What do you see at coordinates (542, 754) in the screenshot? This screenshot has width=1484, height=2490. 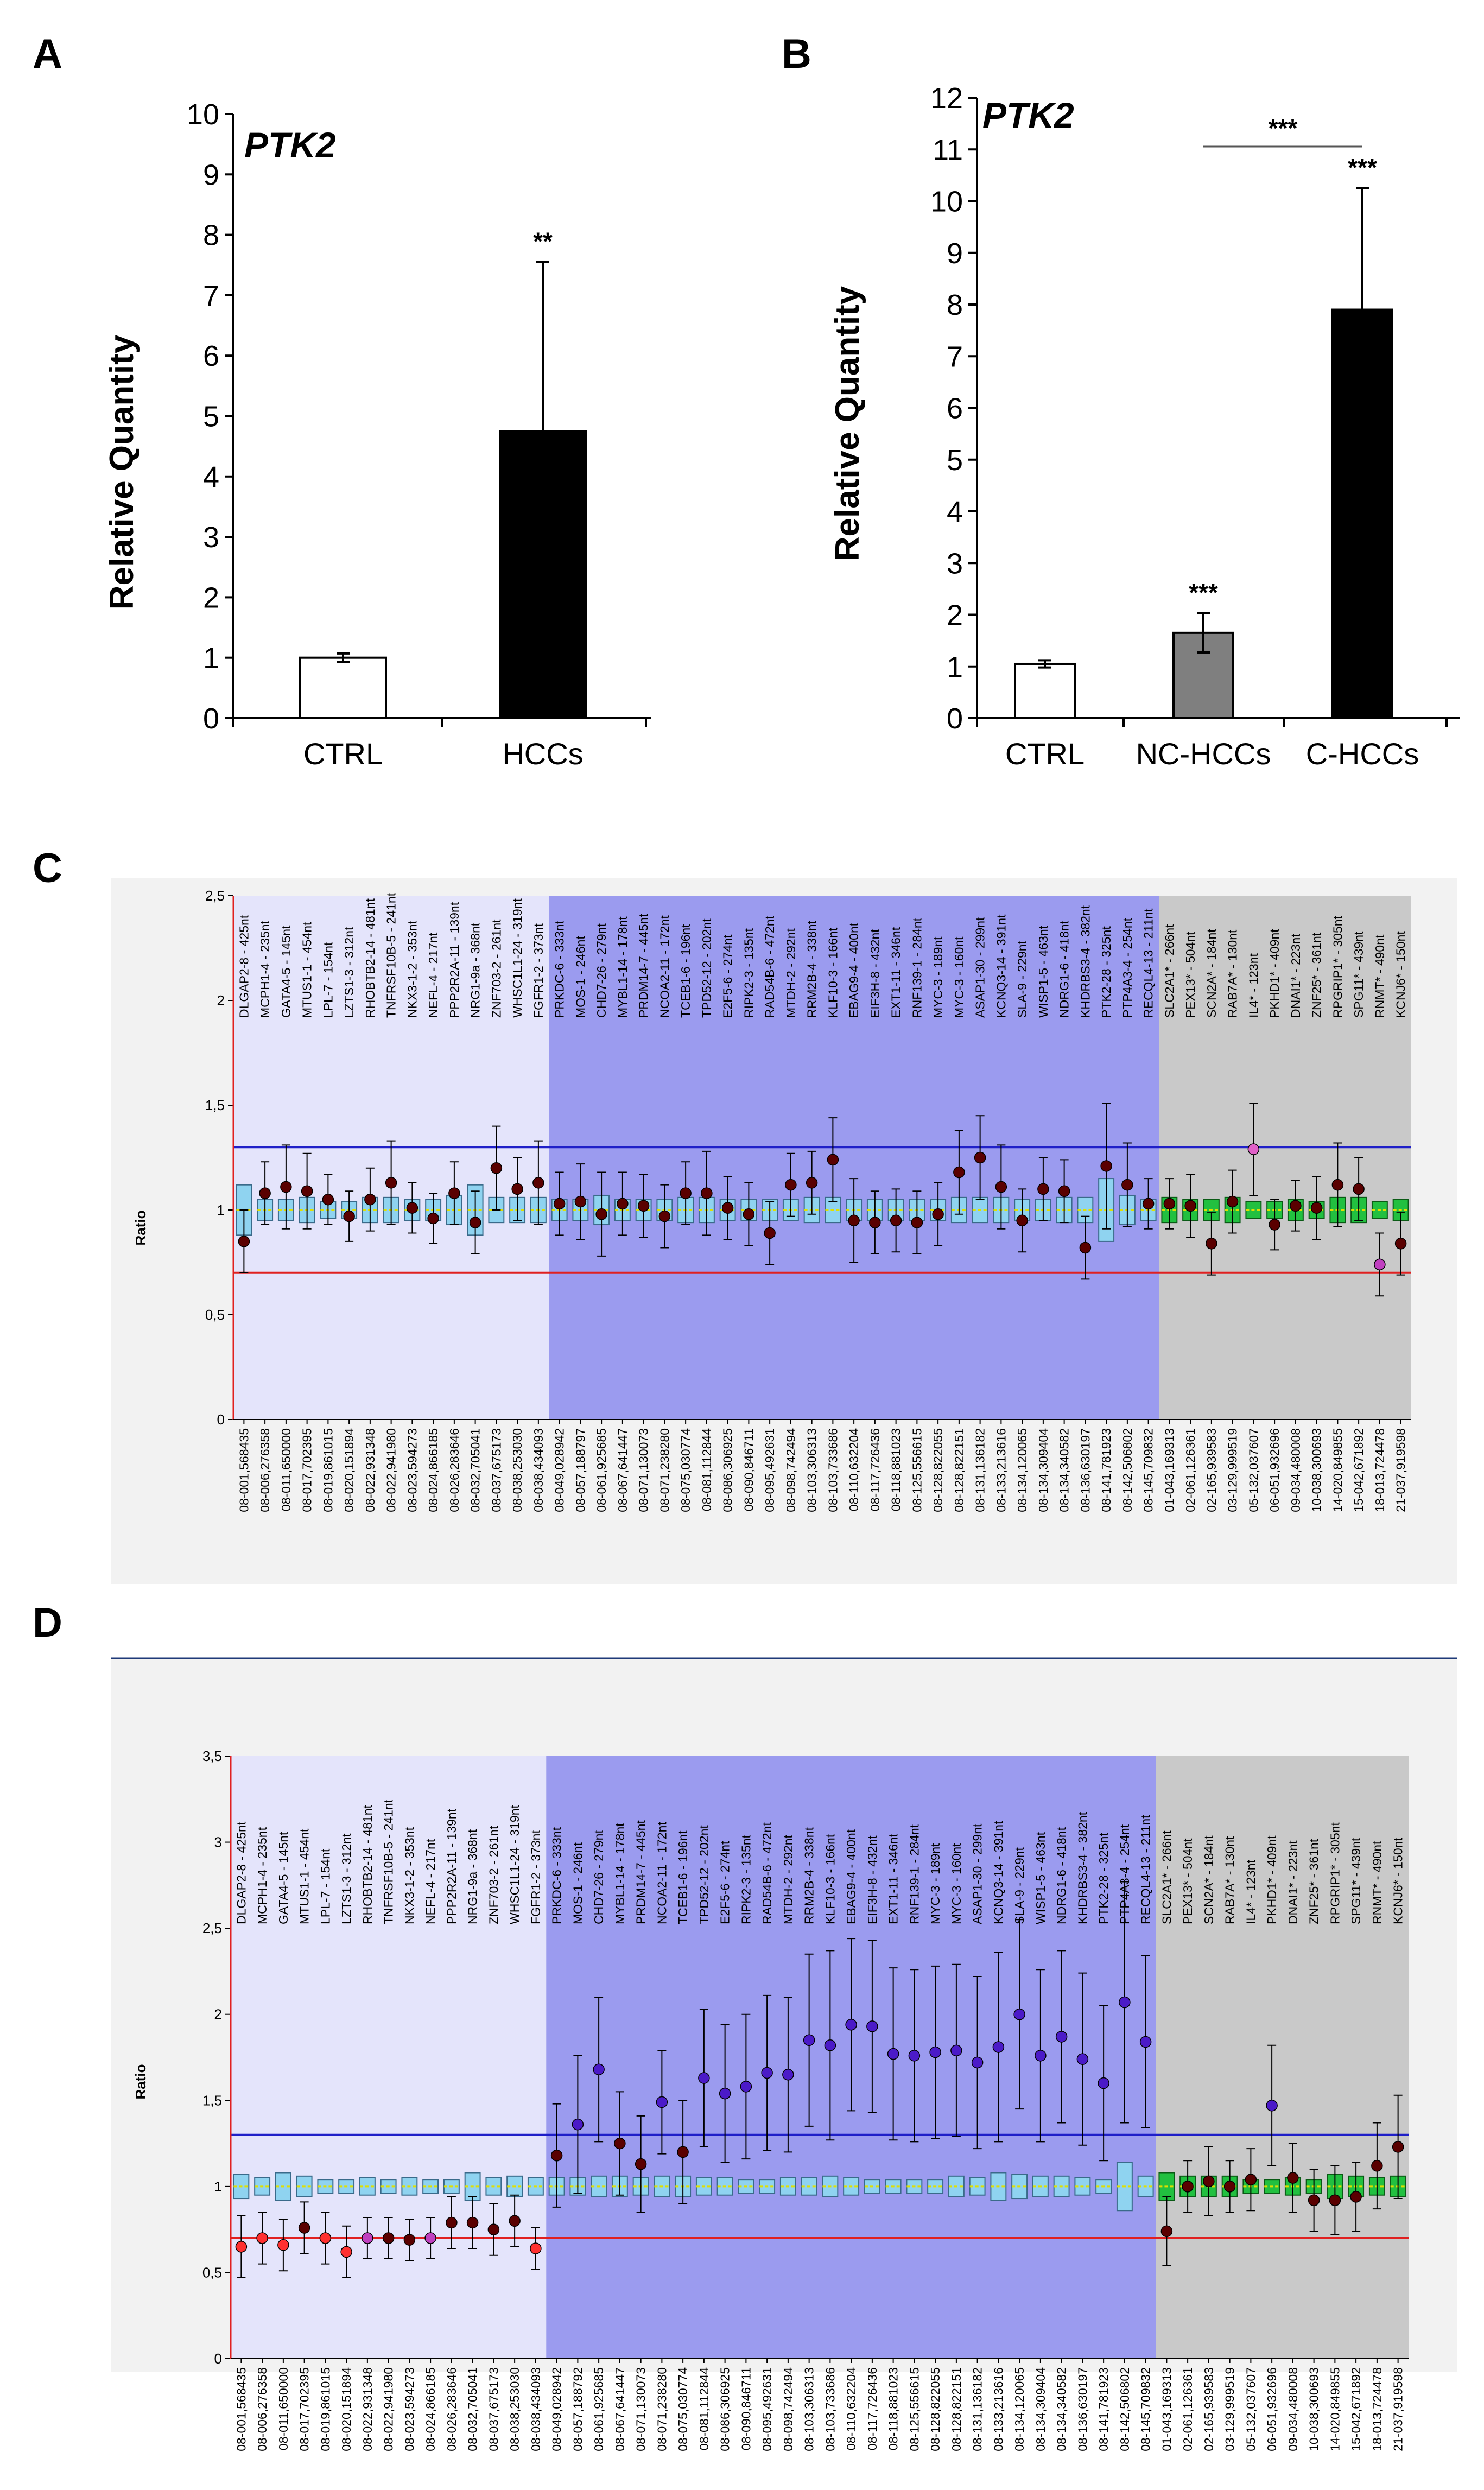 I see `xtick-label: HCCs` at bounding box center [542, 754].